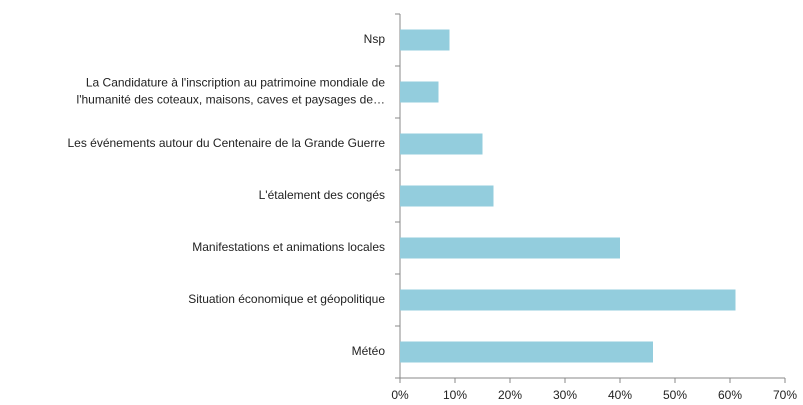  Describe the element at coordinates (730, 395) in the screenshot. I see `x-tick-label: 60%` at that location.